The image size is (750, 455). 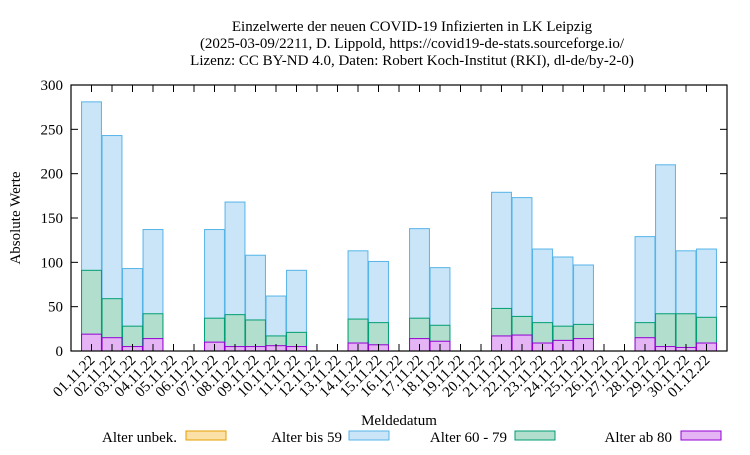 What do you see at coordinates (139, 438) in the screenshot?
I see `legend-label: Alter unbek.` at bounding box center [139, 438].